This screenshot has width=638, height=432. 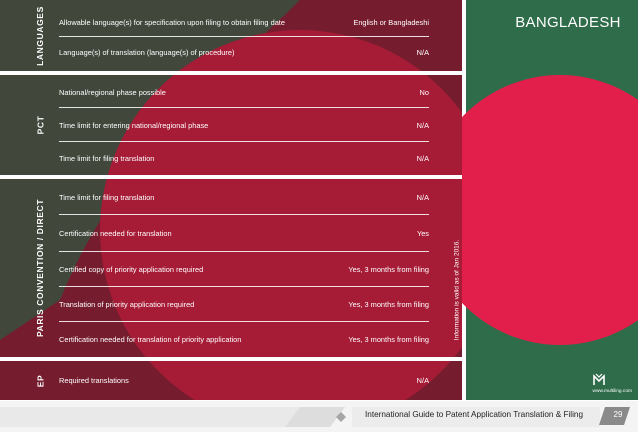 I want to click on section-label-pct: PCT, so click(x=40, y=125).